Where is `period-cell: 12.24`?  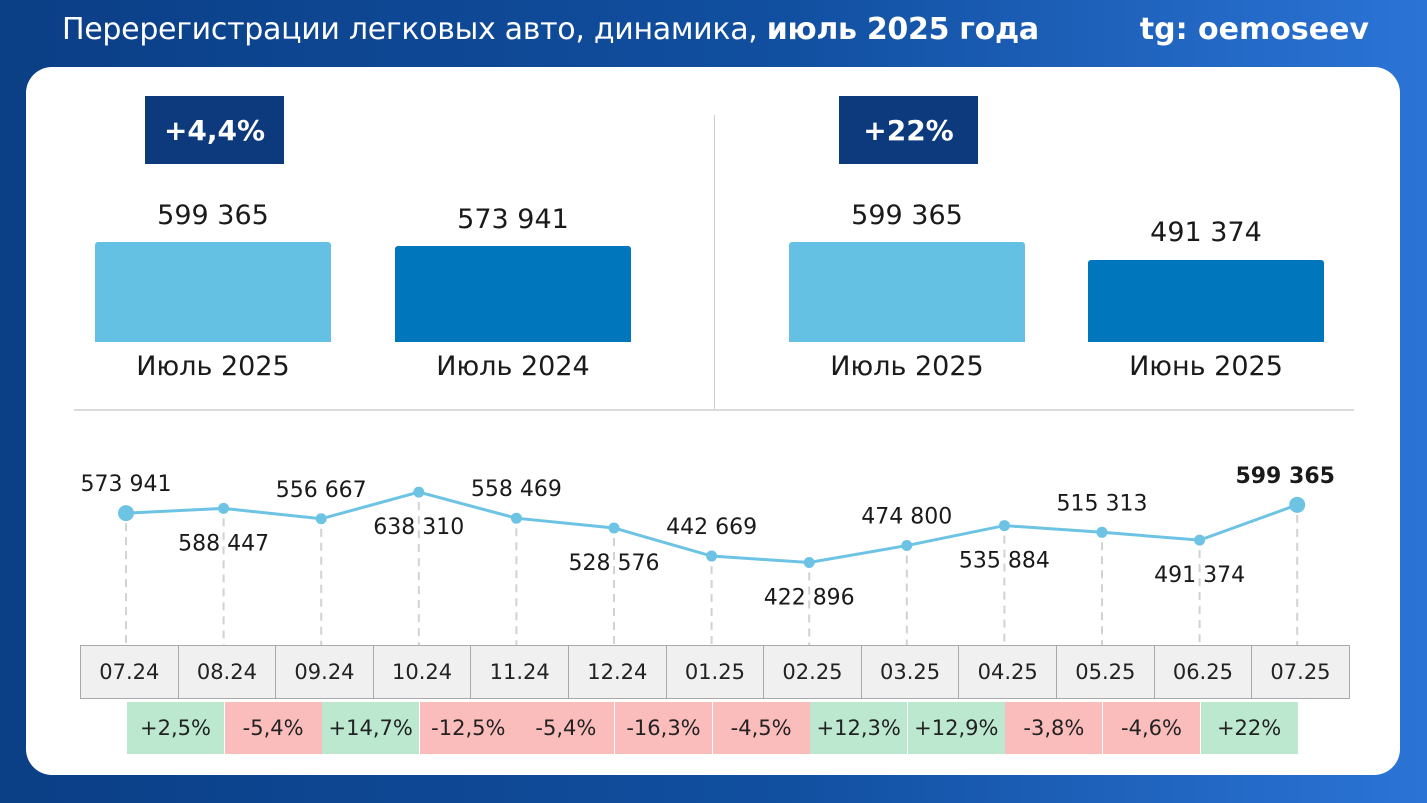 period-cell: 12.24 is located at coordinates (617, 672).